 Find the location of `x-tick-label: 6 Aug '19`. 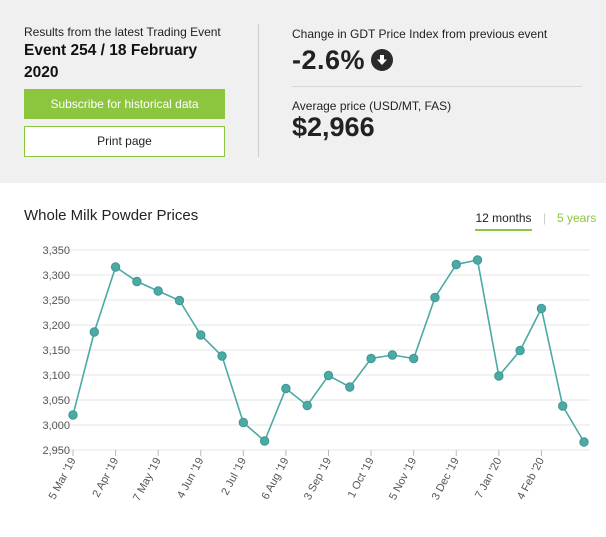

x-tick-label: 6 Aug '19 is located at coordinates (276, 479).